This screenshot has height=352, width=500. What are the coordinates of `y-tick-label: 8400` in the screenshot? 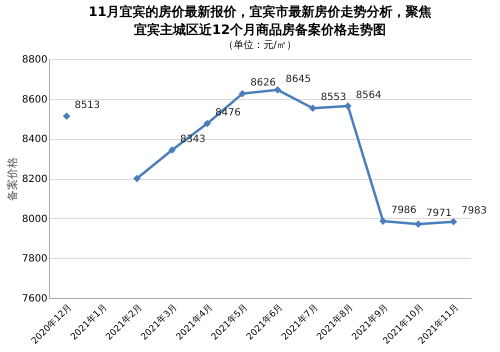 It's located at (35, 140).